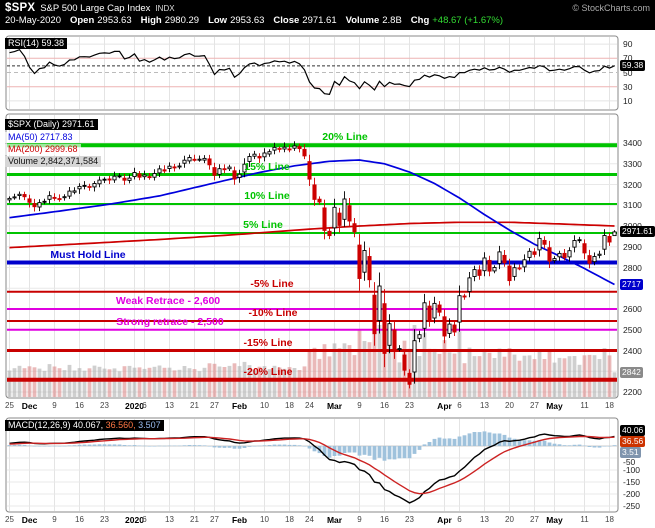  What do you see at coordinates (286, 20) in the screenshot?
I see `close-label: Close` at bounding box center [286, 20].